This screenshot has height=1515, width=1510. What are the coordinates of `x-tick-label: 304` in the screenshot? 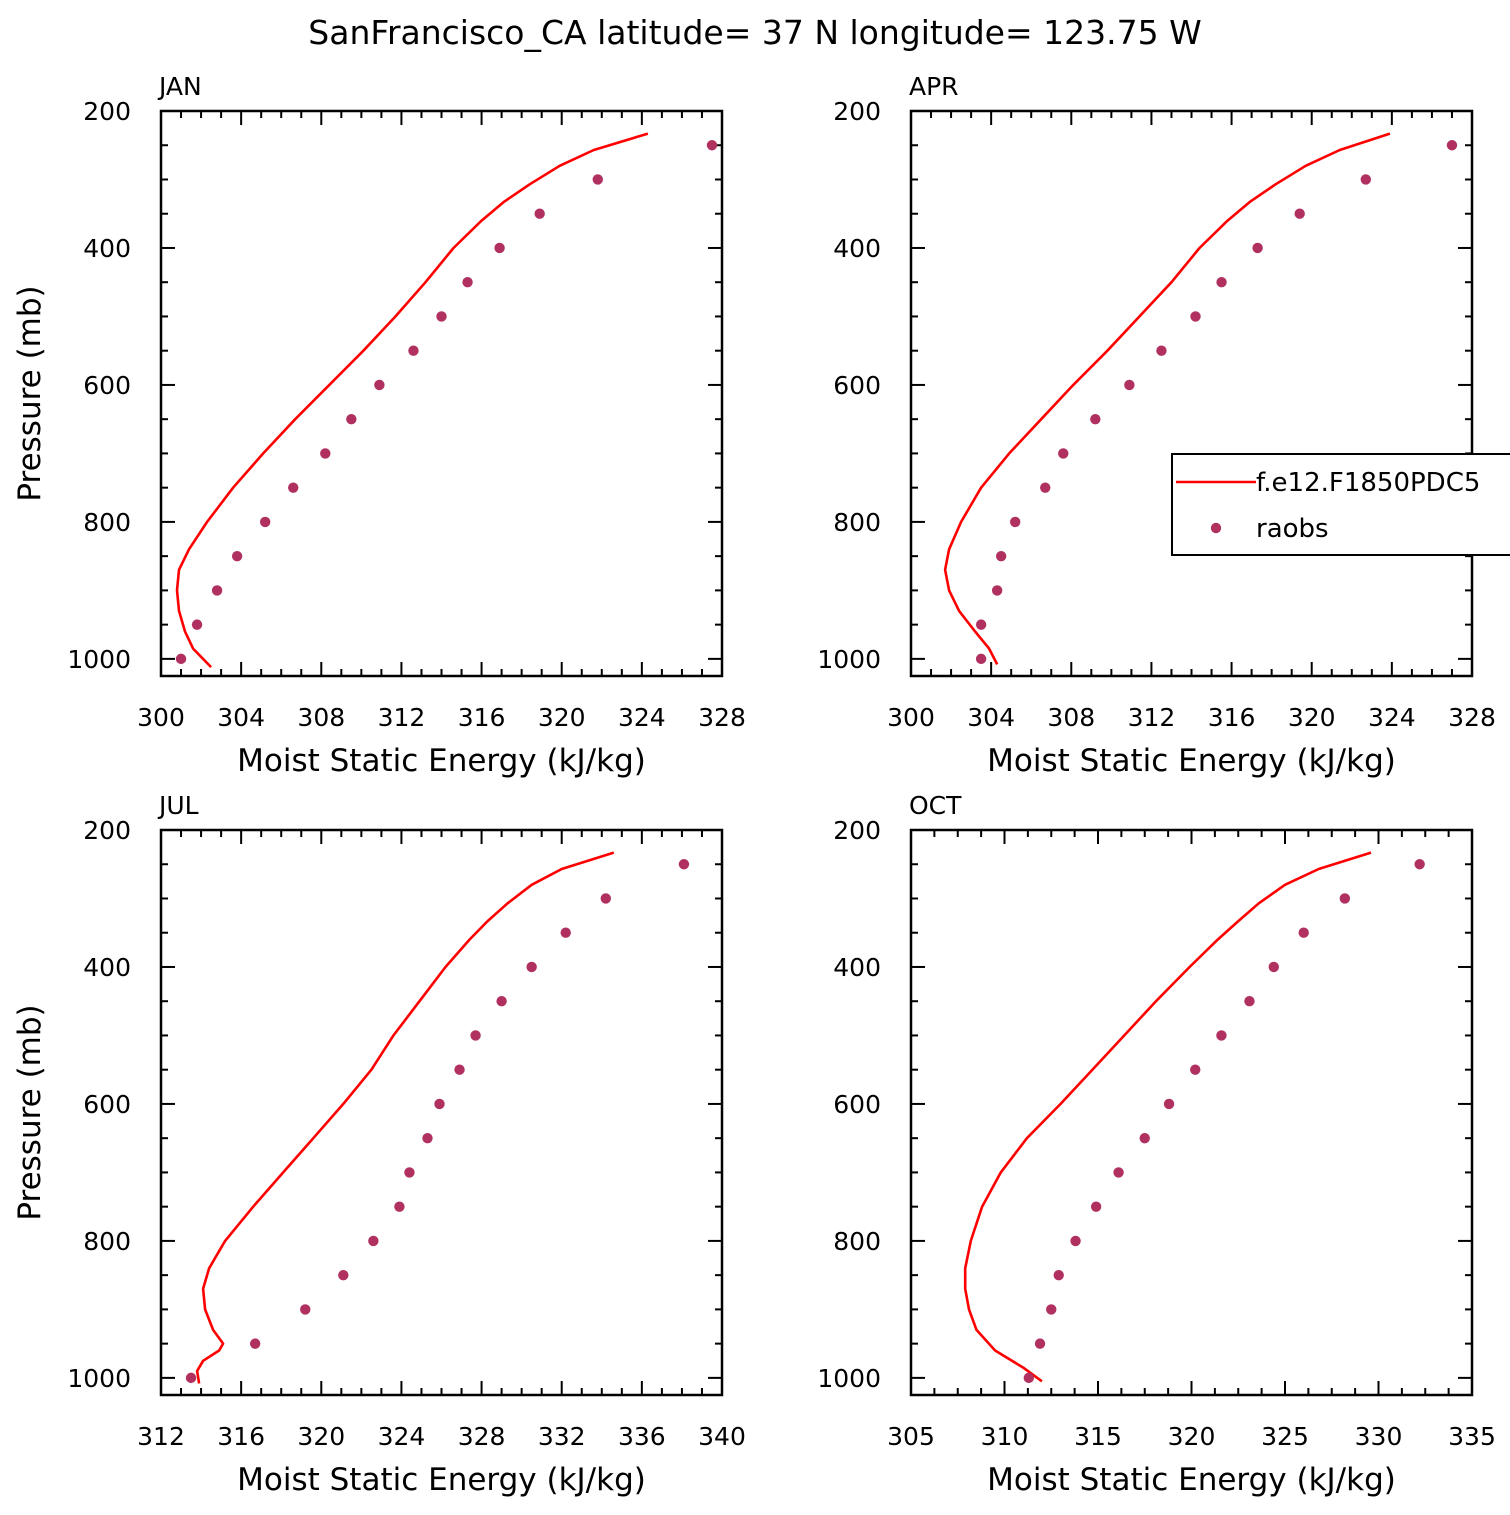 It's located at (241, 717).